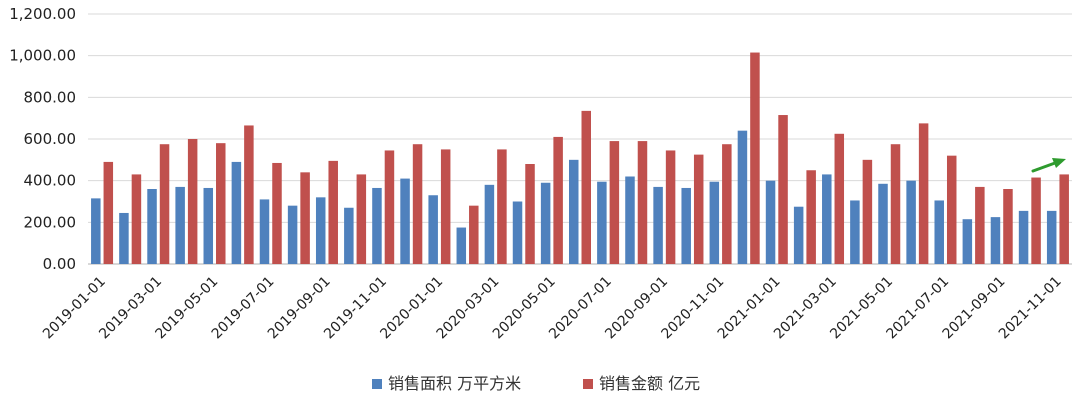 The height and width of the screenshot is (407, 1080). I want to click on trend-arrow-shaft, so click(1044, 167).